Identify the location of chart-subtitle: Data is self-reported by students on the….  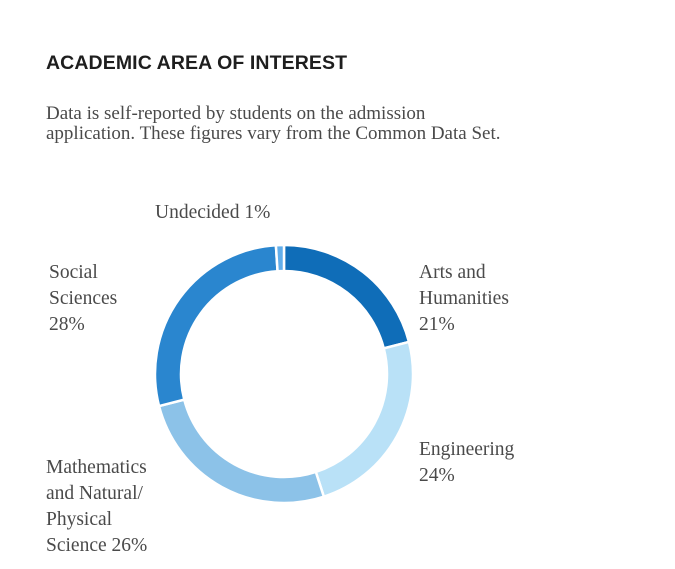
(351, 124).